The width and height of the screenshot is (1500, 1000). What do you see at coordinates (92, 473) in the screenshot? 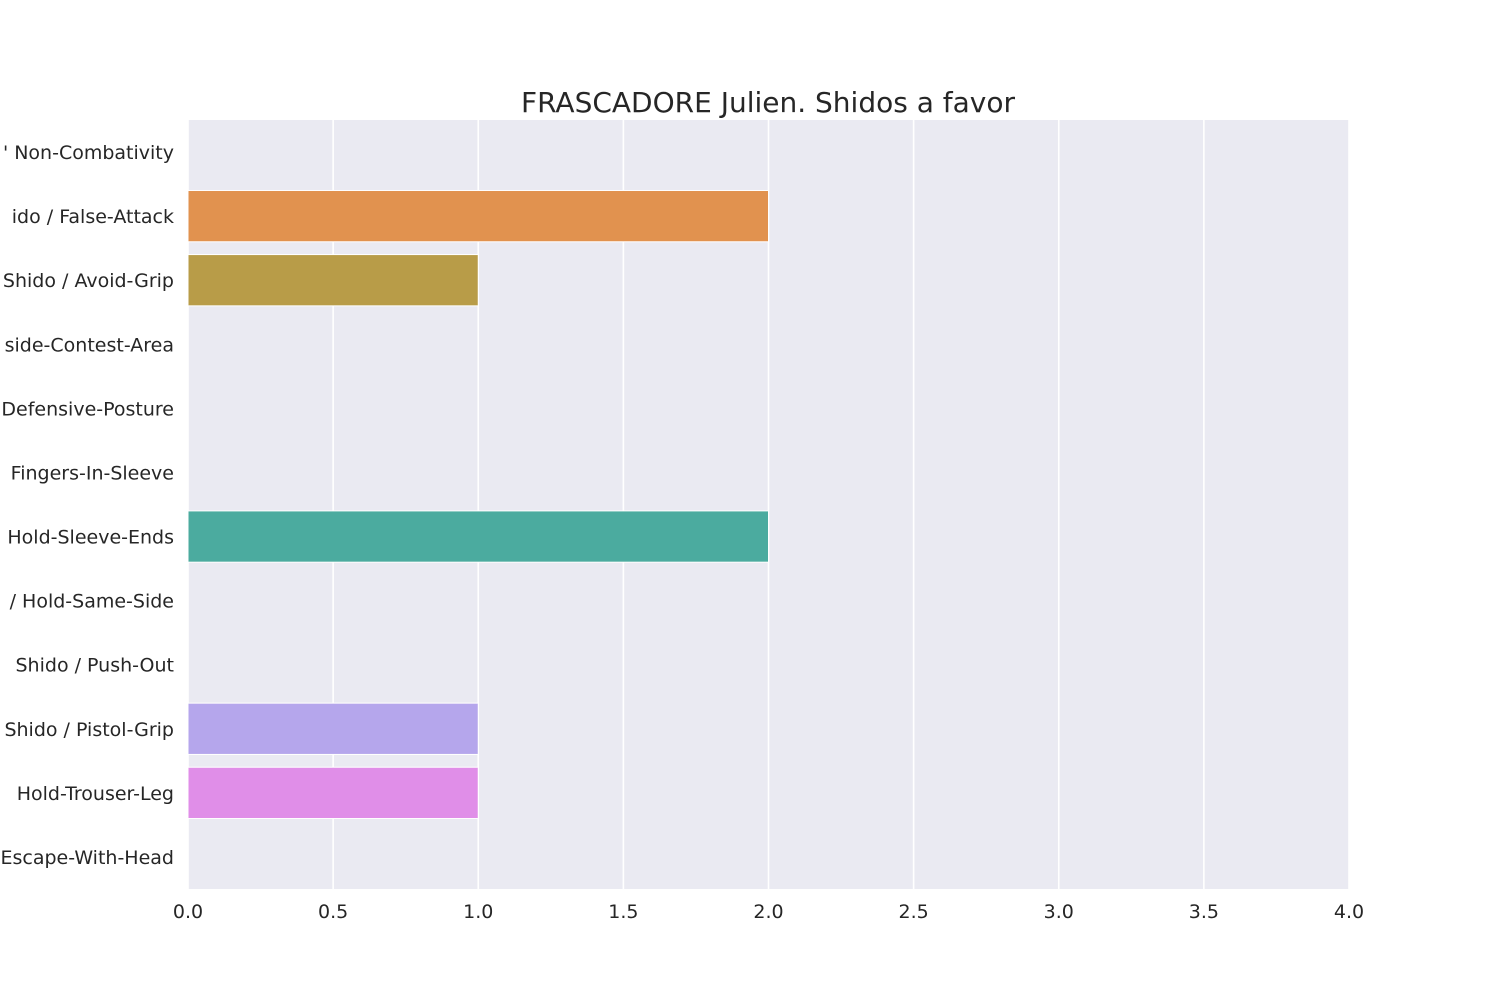
I see `y-category-label: Fingers-In-Sleeve` at bounding box center [92, 473].